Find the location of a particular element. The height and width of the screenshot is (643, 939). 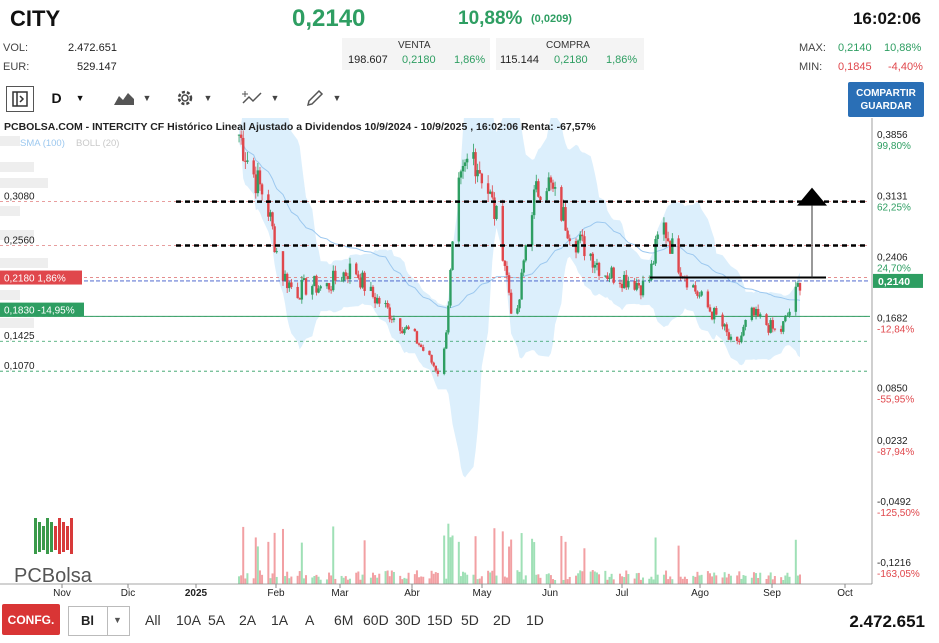

sidebar-toggle-icon is located at coordinates (20, 99).